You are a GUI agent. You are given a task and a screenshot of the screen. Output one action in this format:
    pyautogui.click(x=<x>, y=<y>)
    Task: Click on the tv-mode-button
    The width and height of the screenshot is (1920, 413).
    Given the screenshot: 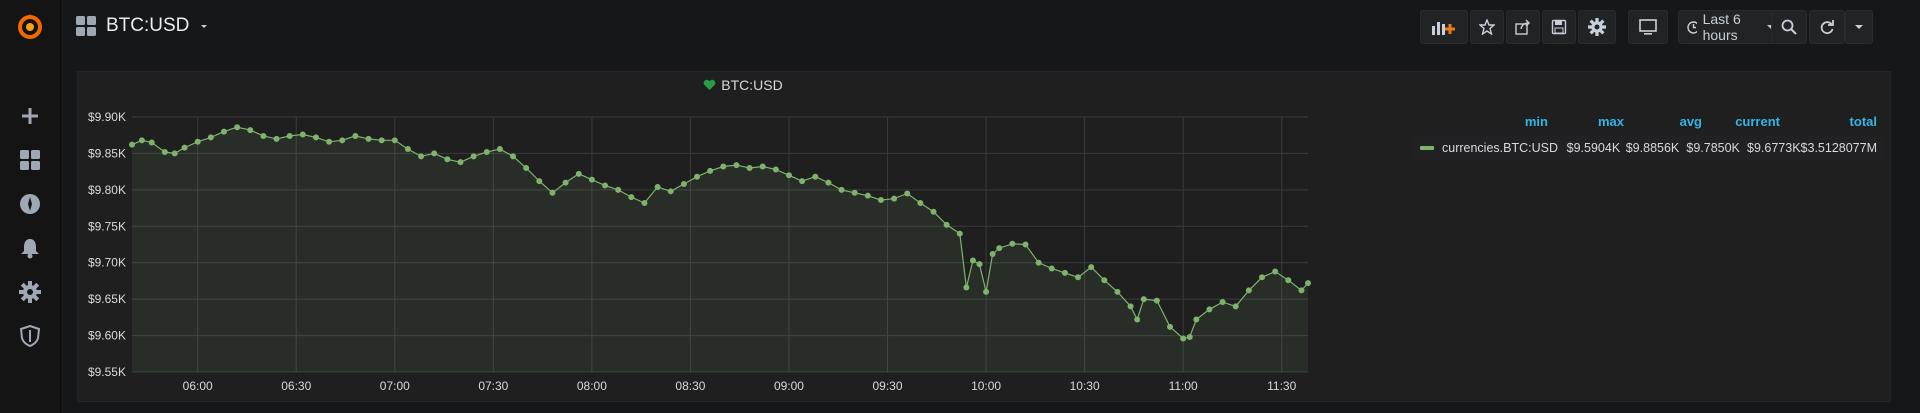 What is the action you would take?
    pyautogui.click(x=1648, y=27)
    